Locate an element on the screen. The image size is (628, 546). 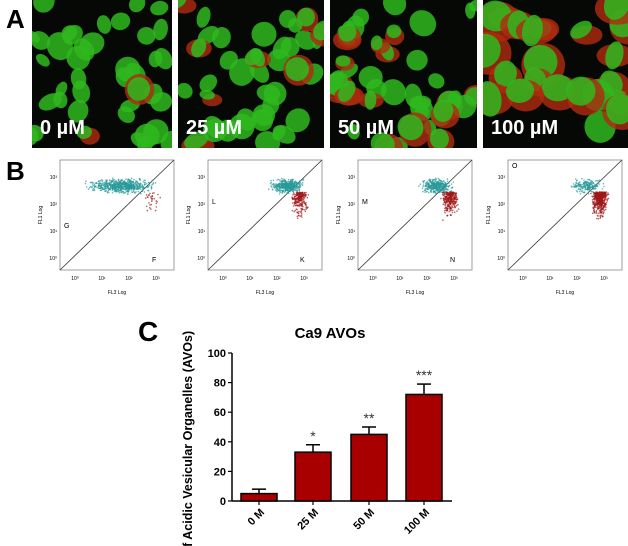
y-tick-label: 20 is located at coordinates (220, 472).